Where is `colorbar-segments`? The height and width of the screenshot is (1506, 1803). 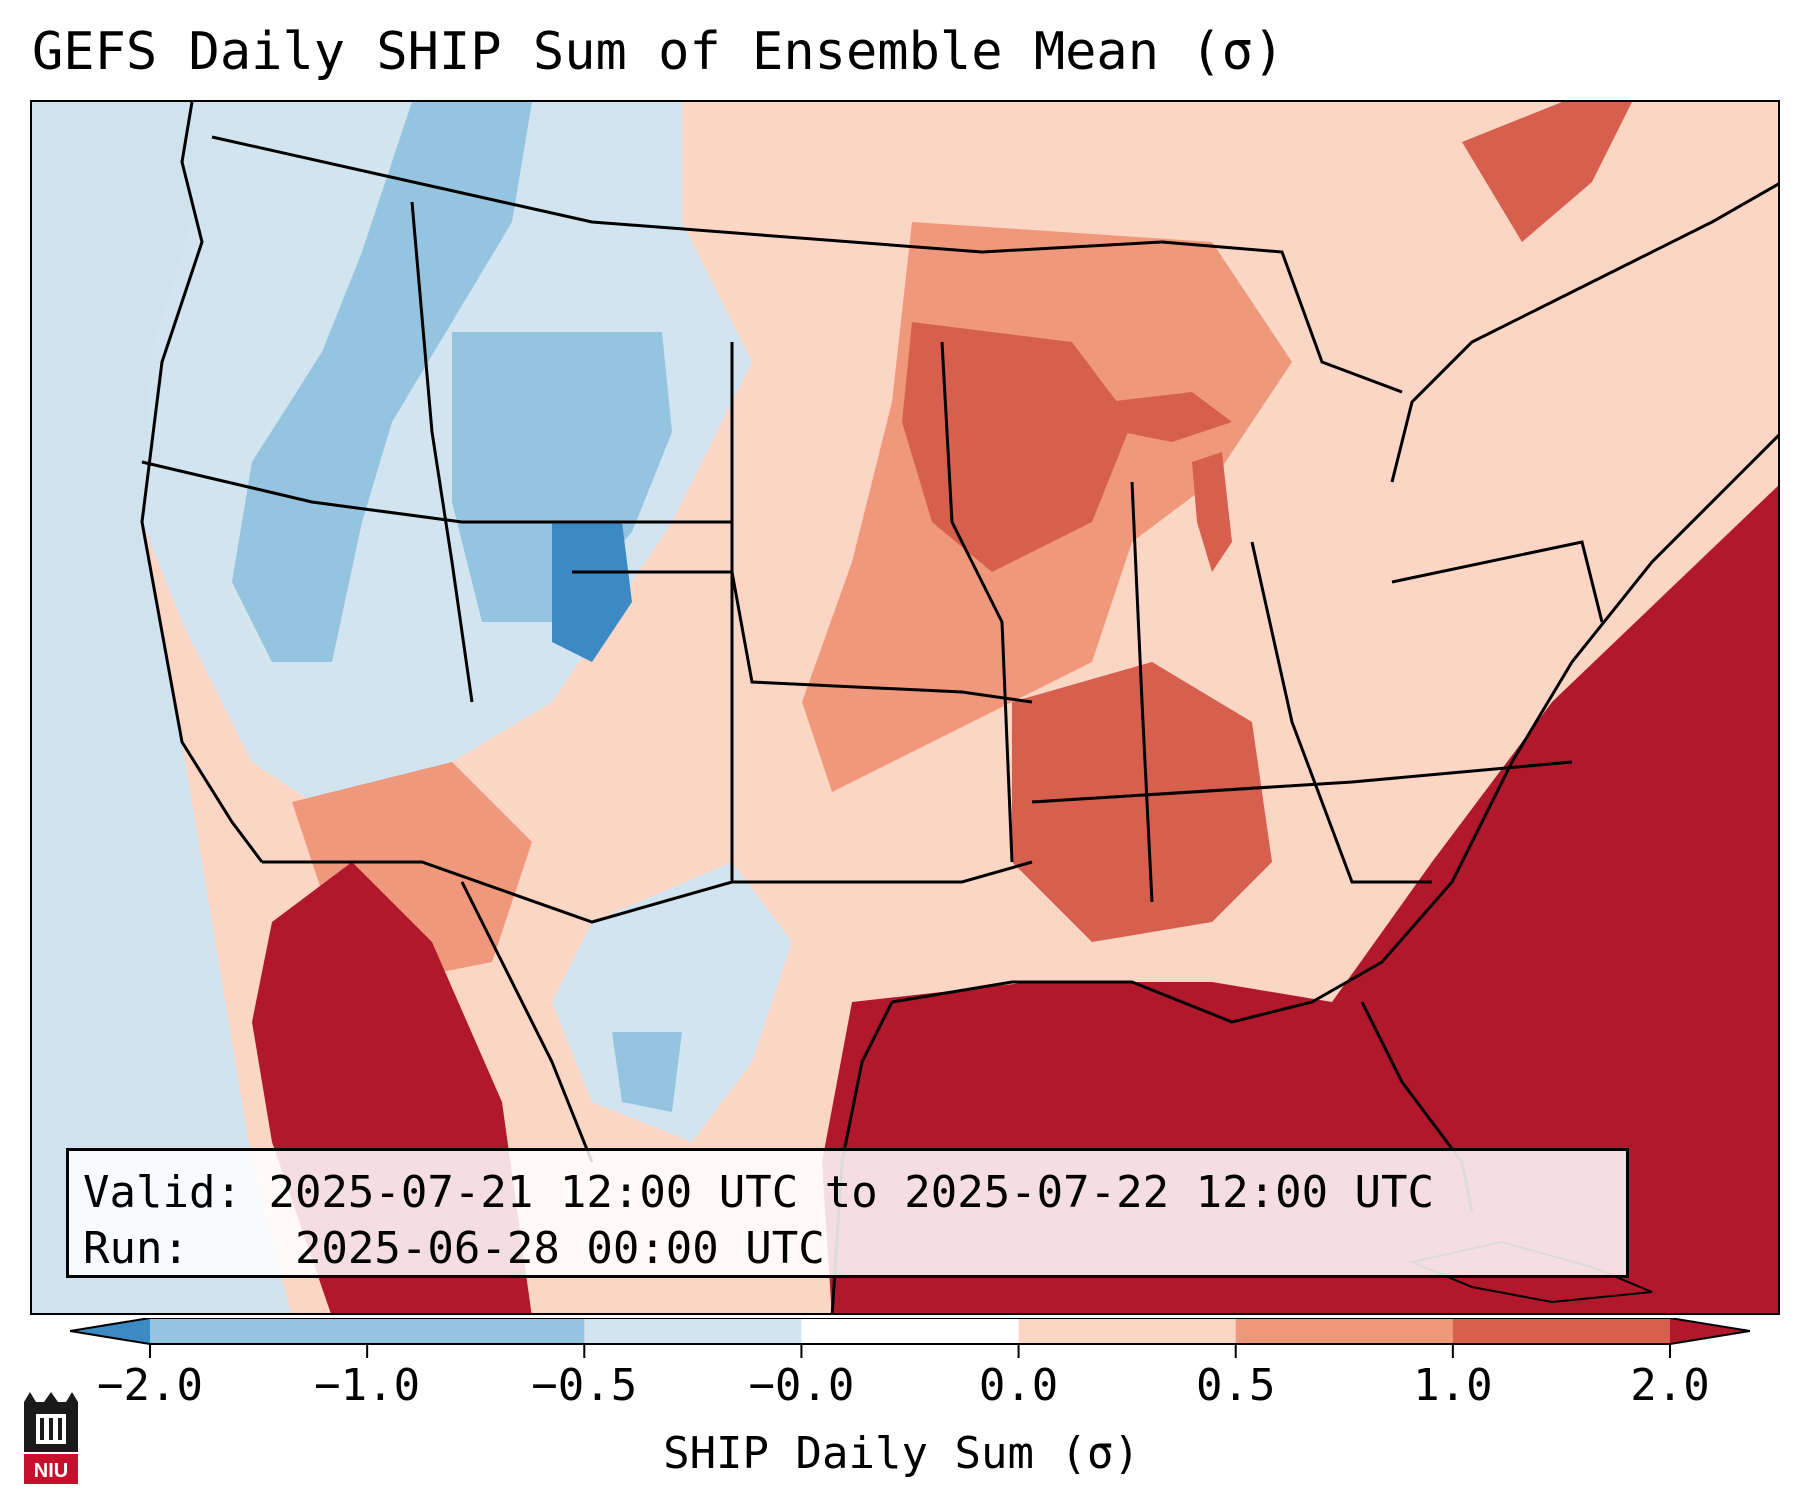
colorbar-segments is located at coordinates (910, 1331).